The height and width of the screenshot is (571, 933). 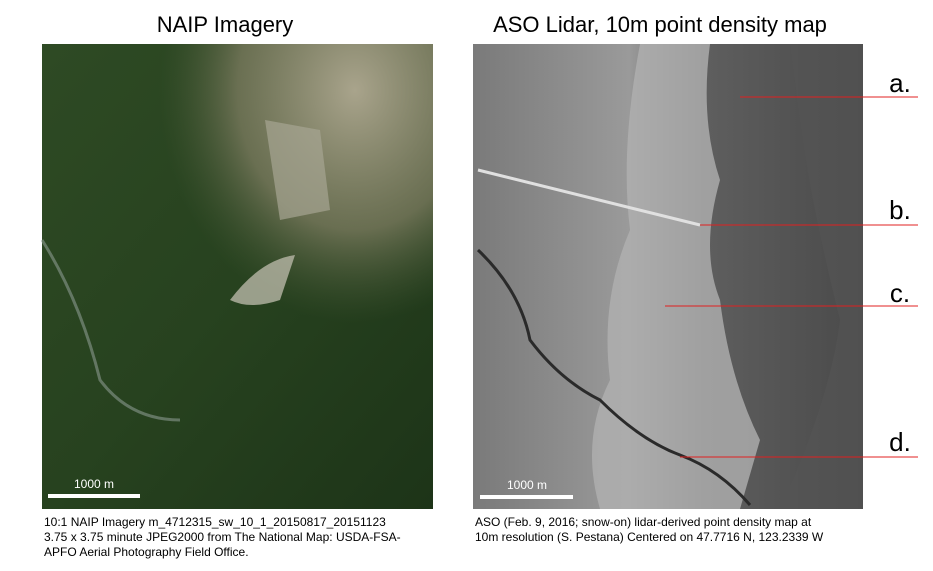 What do you see at coordinates (900, 83) in the screenshot?
I see `annotation-label: a.` at bounding box center [900, 83].